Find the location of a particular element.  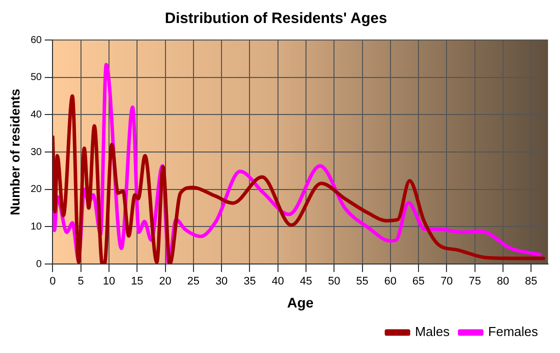

x-tick-label: 25 is located at coordinates (193, 282).